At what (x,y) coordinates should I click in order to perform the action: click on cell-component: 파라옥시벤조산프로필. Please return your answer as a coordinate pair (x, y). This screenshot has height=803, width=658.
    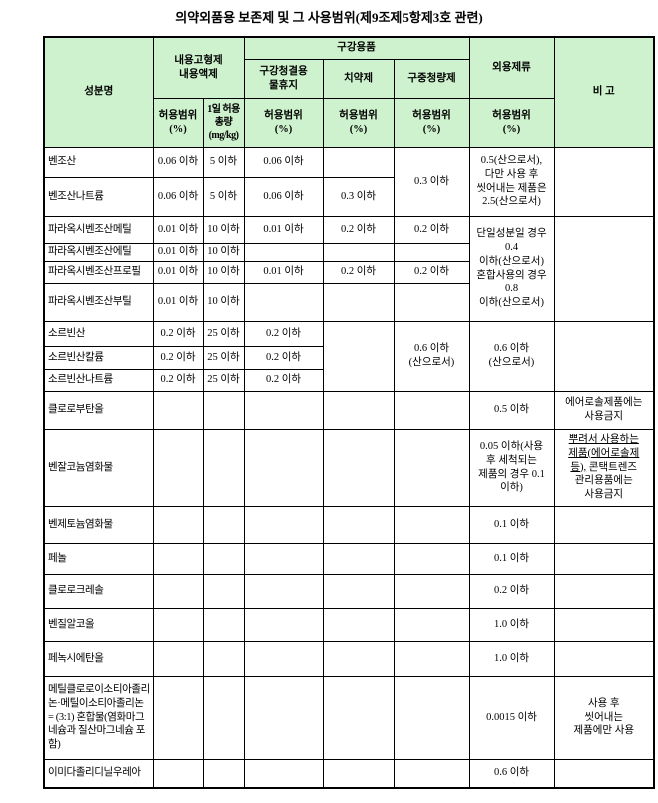
    Looking at the image, I should click on (98, 272).